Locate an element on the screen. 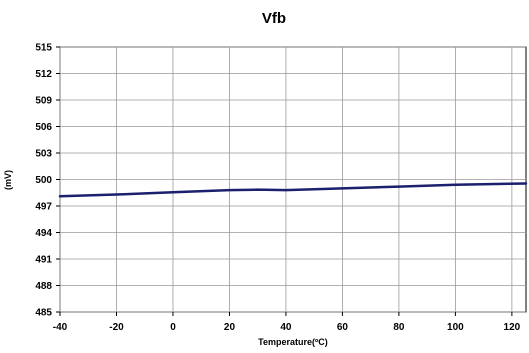 The image size is (529, 353). y-tick-label: 503 is located at coordinates (43, 154).